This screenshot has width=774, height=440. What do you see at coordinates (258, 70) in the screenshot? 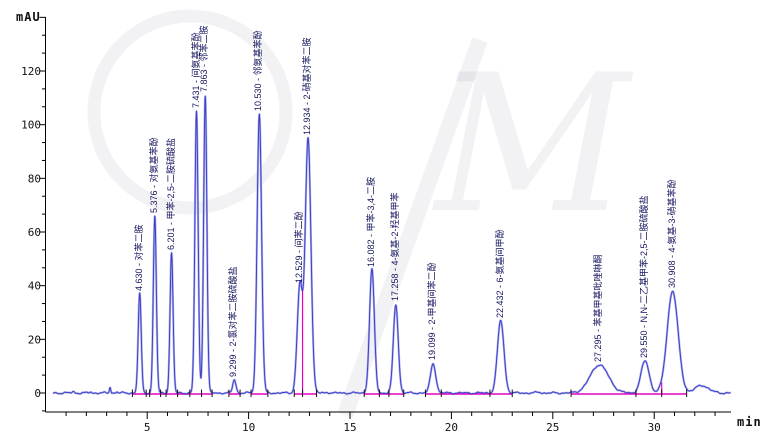
I see `peak-label: 10.530 - 邻氨基苯酚` at bounding box center [258, 70].